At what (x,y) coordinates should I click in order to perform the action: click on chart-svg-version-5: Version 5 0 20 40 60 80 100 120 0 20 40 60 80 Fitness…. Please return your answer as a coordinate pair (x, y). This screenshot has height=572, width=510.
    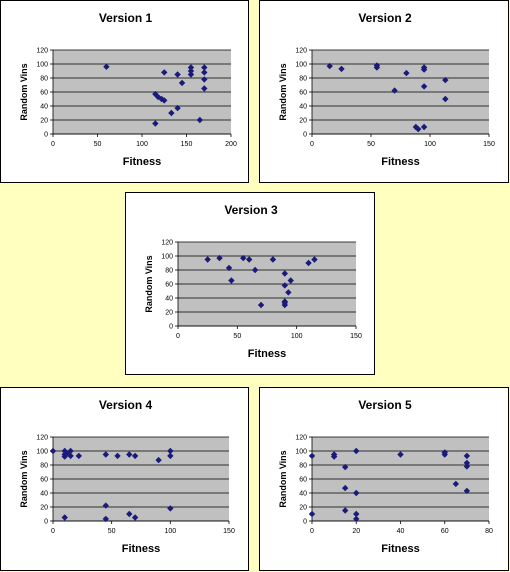
    Looking at the image, I should click on (385, 476).